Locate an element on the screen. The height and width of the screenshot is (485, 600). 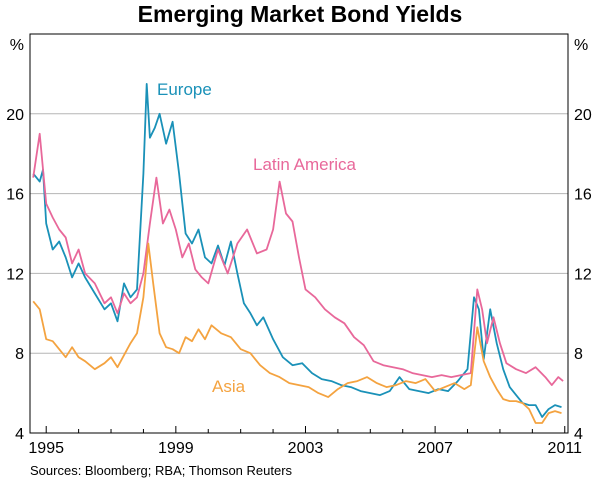
y-tick-left-4: 4 is located at coordinates (19, 434).